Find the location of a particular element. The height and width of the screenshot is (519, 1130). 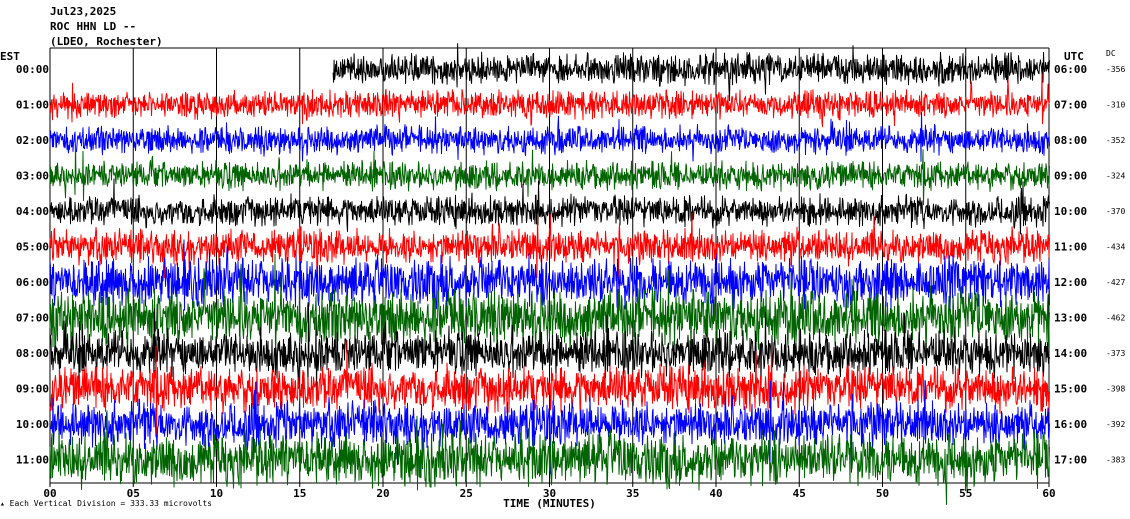

x-tick-label: 50 is located at coordinates (882, 493).